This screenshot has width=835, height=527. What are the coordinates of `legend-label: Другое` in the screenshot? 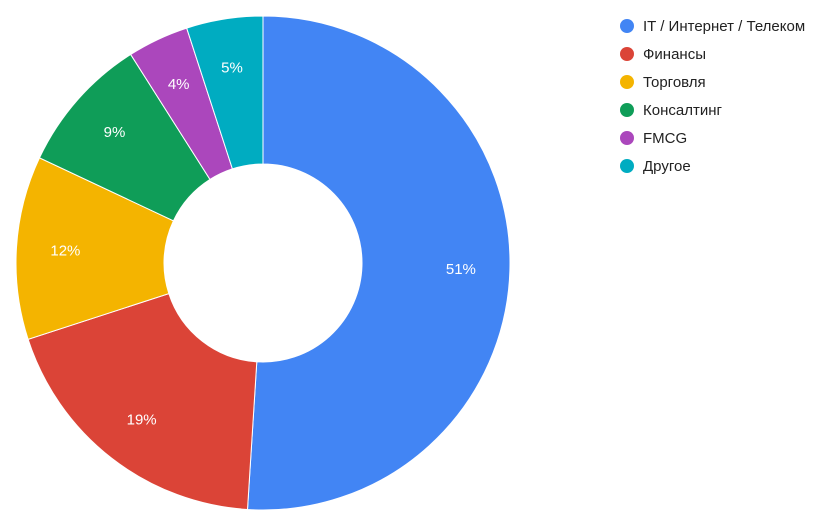 It's located at (667, 166).